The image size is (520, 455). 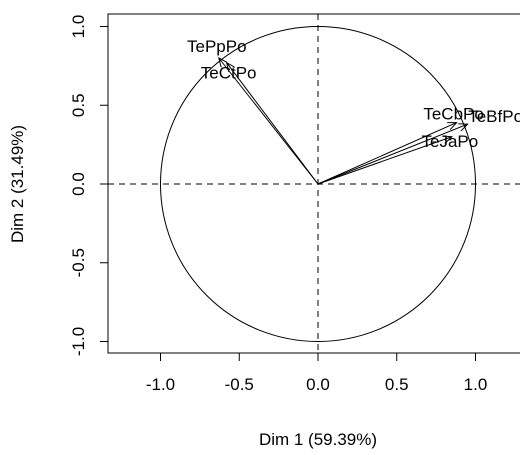 What do you see at coordinates (476, 384) in the screenshot?
I see `x-tick-label: 1.0` at bounding box center [476, 384].